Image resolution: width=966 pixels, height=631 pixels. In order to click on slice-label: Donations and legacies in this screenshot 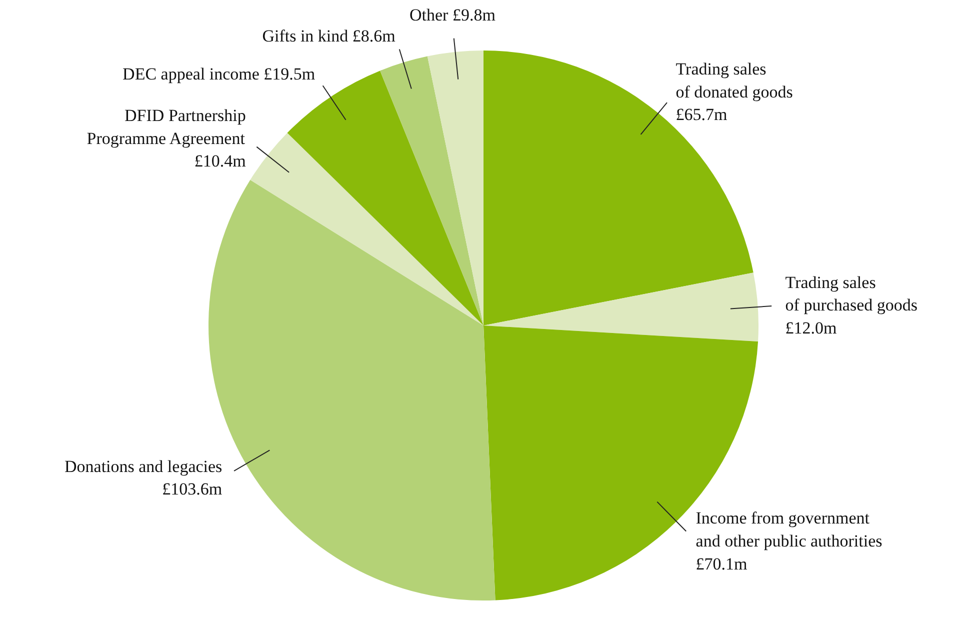, I will do `click(143, 466)`.